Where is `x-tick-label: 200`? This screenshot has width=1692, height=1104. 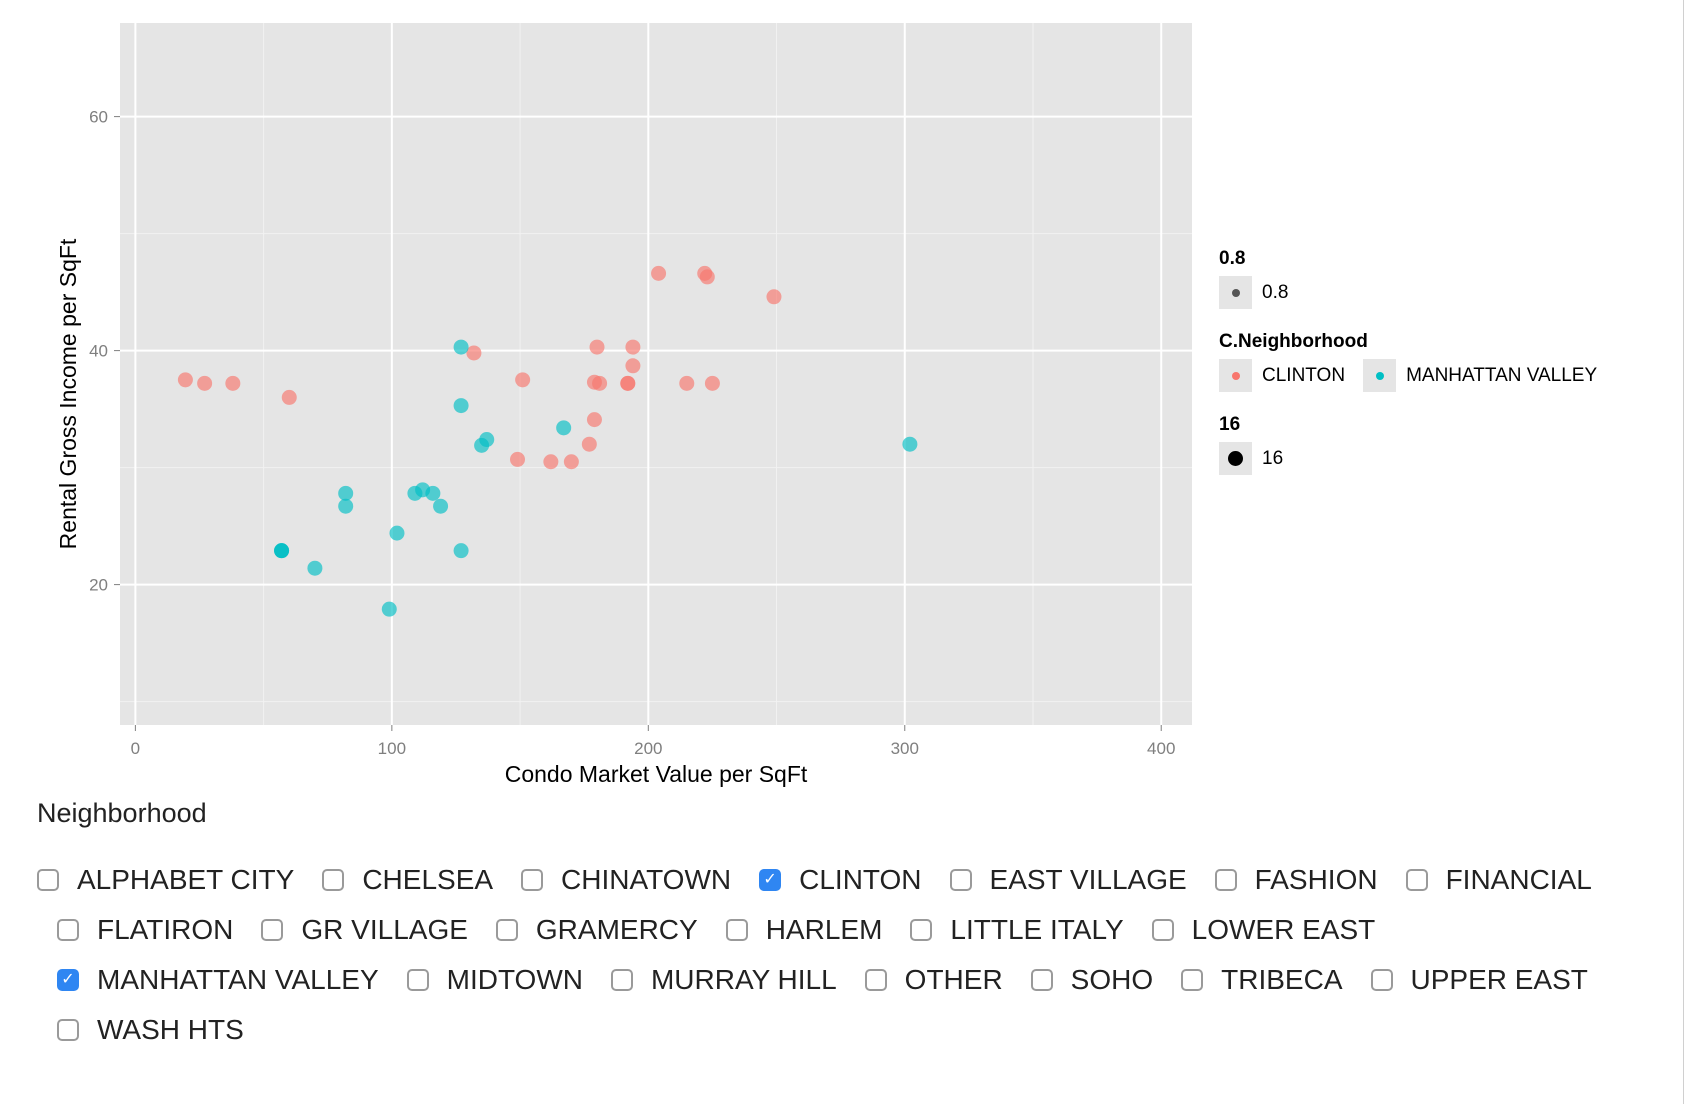 x-tick-label: 200 is located at coordinates (648, 748).